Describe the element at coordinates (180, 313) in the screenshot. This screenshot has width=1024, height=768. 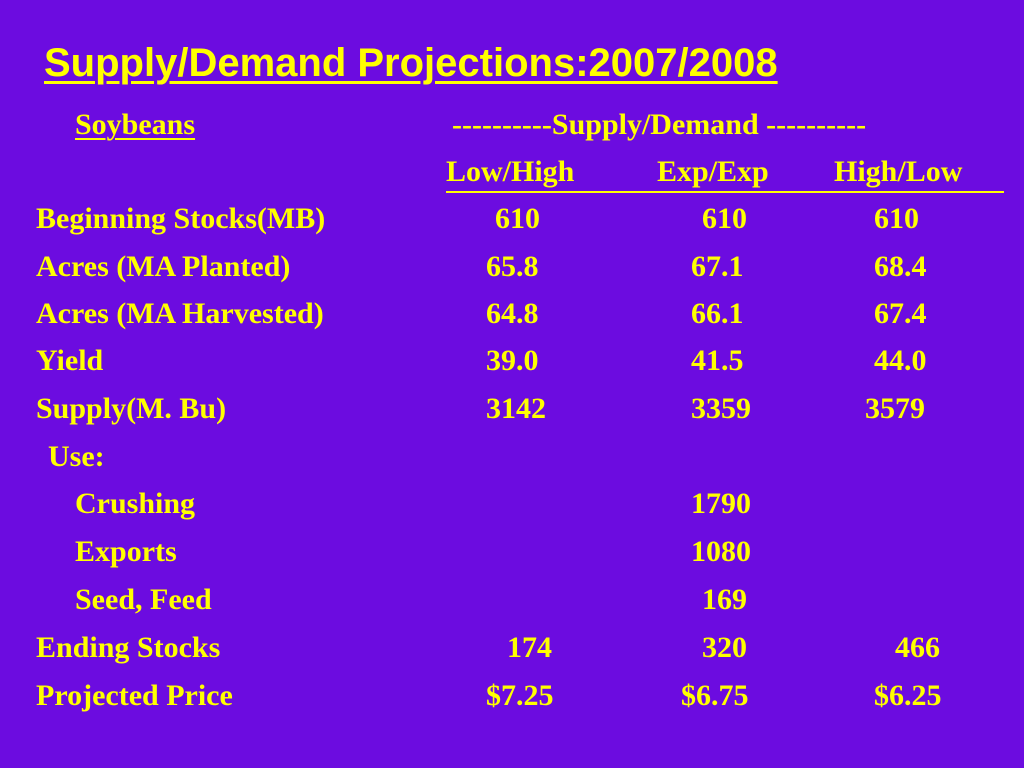
I see `row-label-acres-harvested: Acres (MA Harvested)` at that location.